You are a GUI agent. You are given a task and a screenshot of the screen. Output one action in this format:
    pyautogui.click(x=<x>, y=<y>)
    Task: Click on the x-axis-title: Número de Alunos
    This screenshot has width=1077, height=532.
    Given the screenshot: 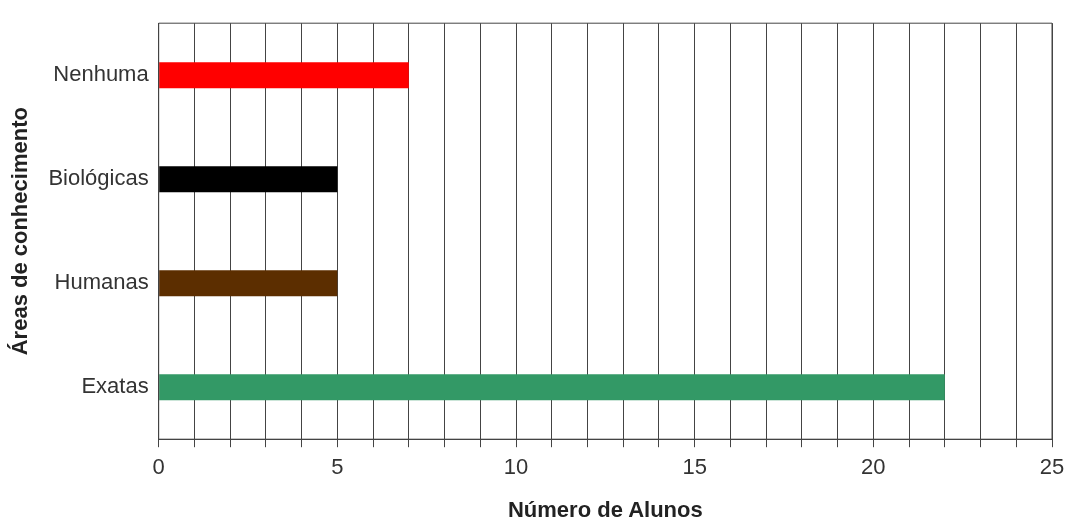 What is the action you would take?
    pyautogui.click(x=605, y=509)
    